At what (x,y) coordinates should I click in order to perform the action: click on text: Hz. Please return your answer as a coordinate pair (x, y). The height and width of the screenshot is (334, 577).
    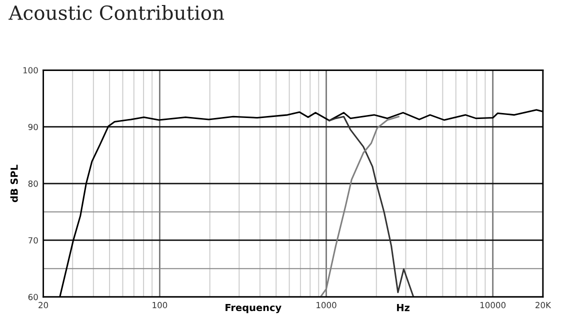
    Looking at the image, I should click on (403, 308).